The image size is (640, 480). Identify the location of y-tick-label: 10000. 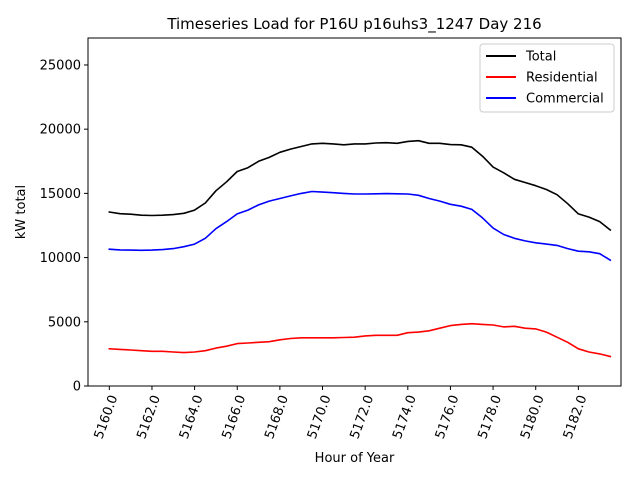
(60, 258).